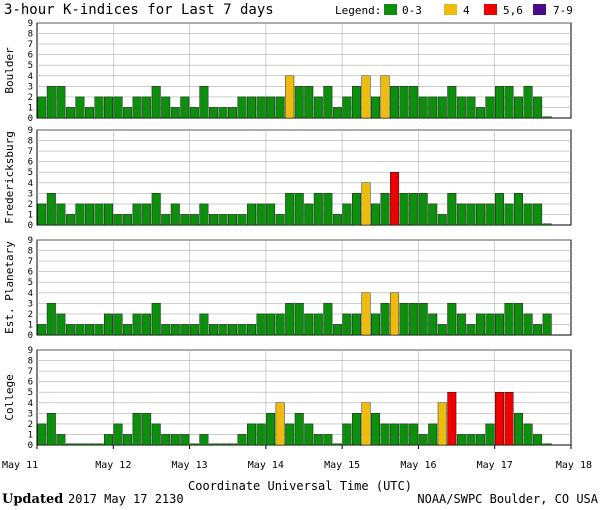  I want to click on y-tick-label: 5, so click(30, 283).